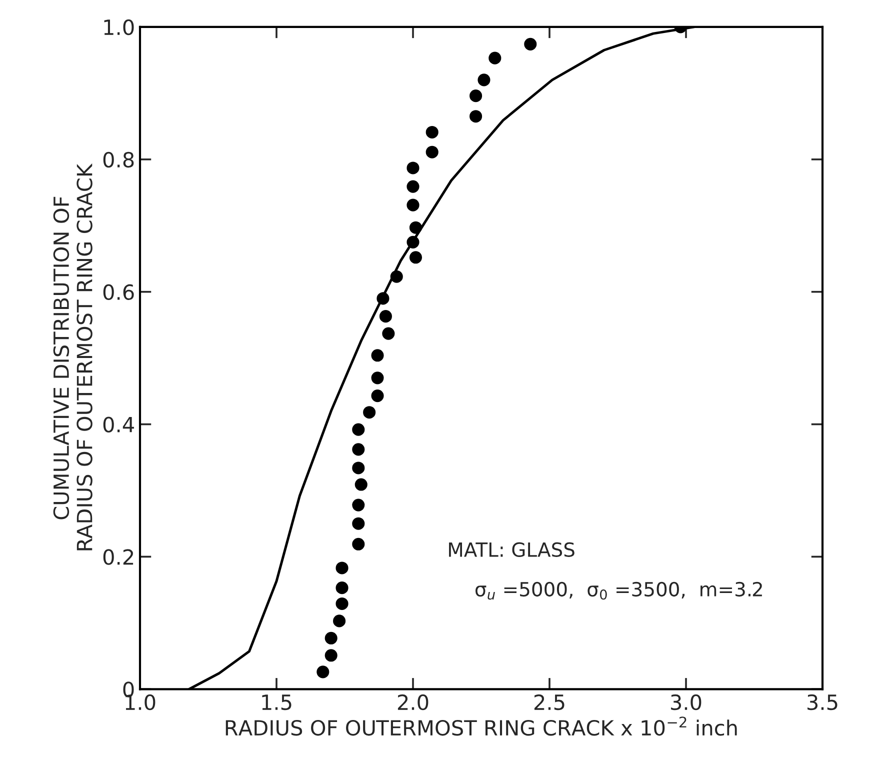 This screenshot has height=770, width=875. What do you see at coordinates (118, 424) in the screenshot?
I see `y-tick-label: 0.4` at bounding box center [118, 424].